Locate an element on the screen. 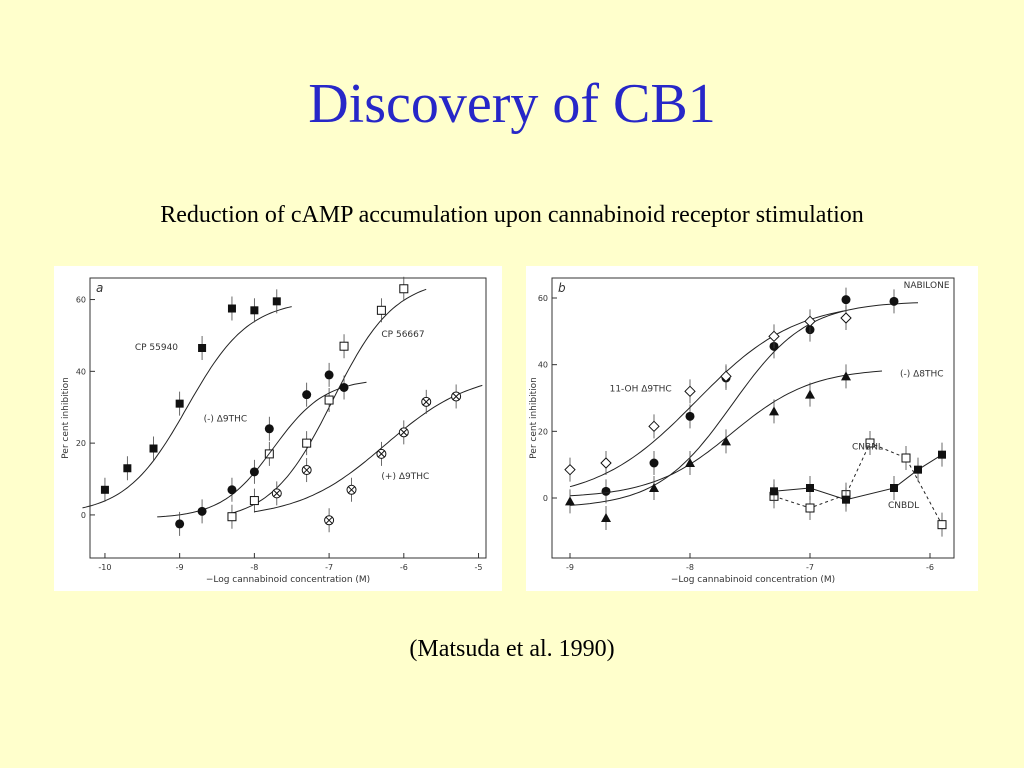  curve-label: NABILONE is located at coordinates (927, 286).